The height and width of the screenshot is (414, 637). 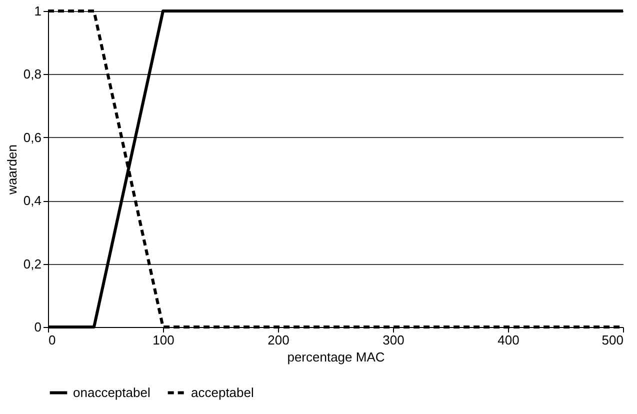 What do you see at coordinates (32, 74) in the screenshot?
I see `y-tick-label: 0,8` at bounding box center [32, 74].